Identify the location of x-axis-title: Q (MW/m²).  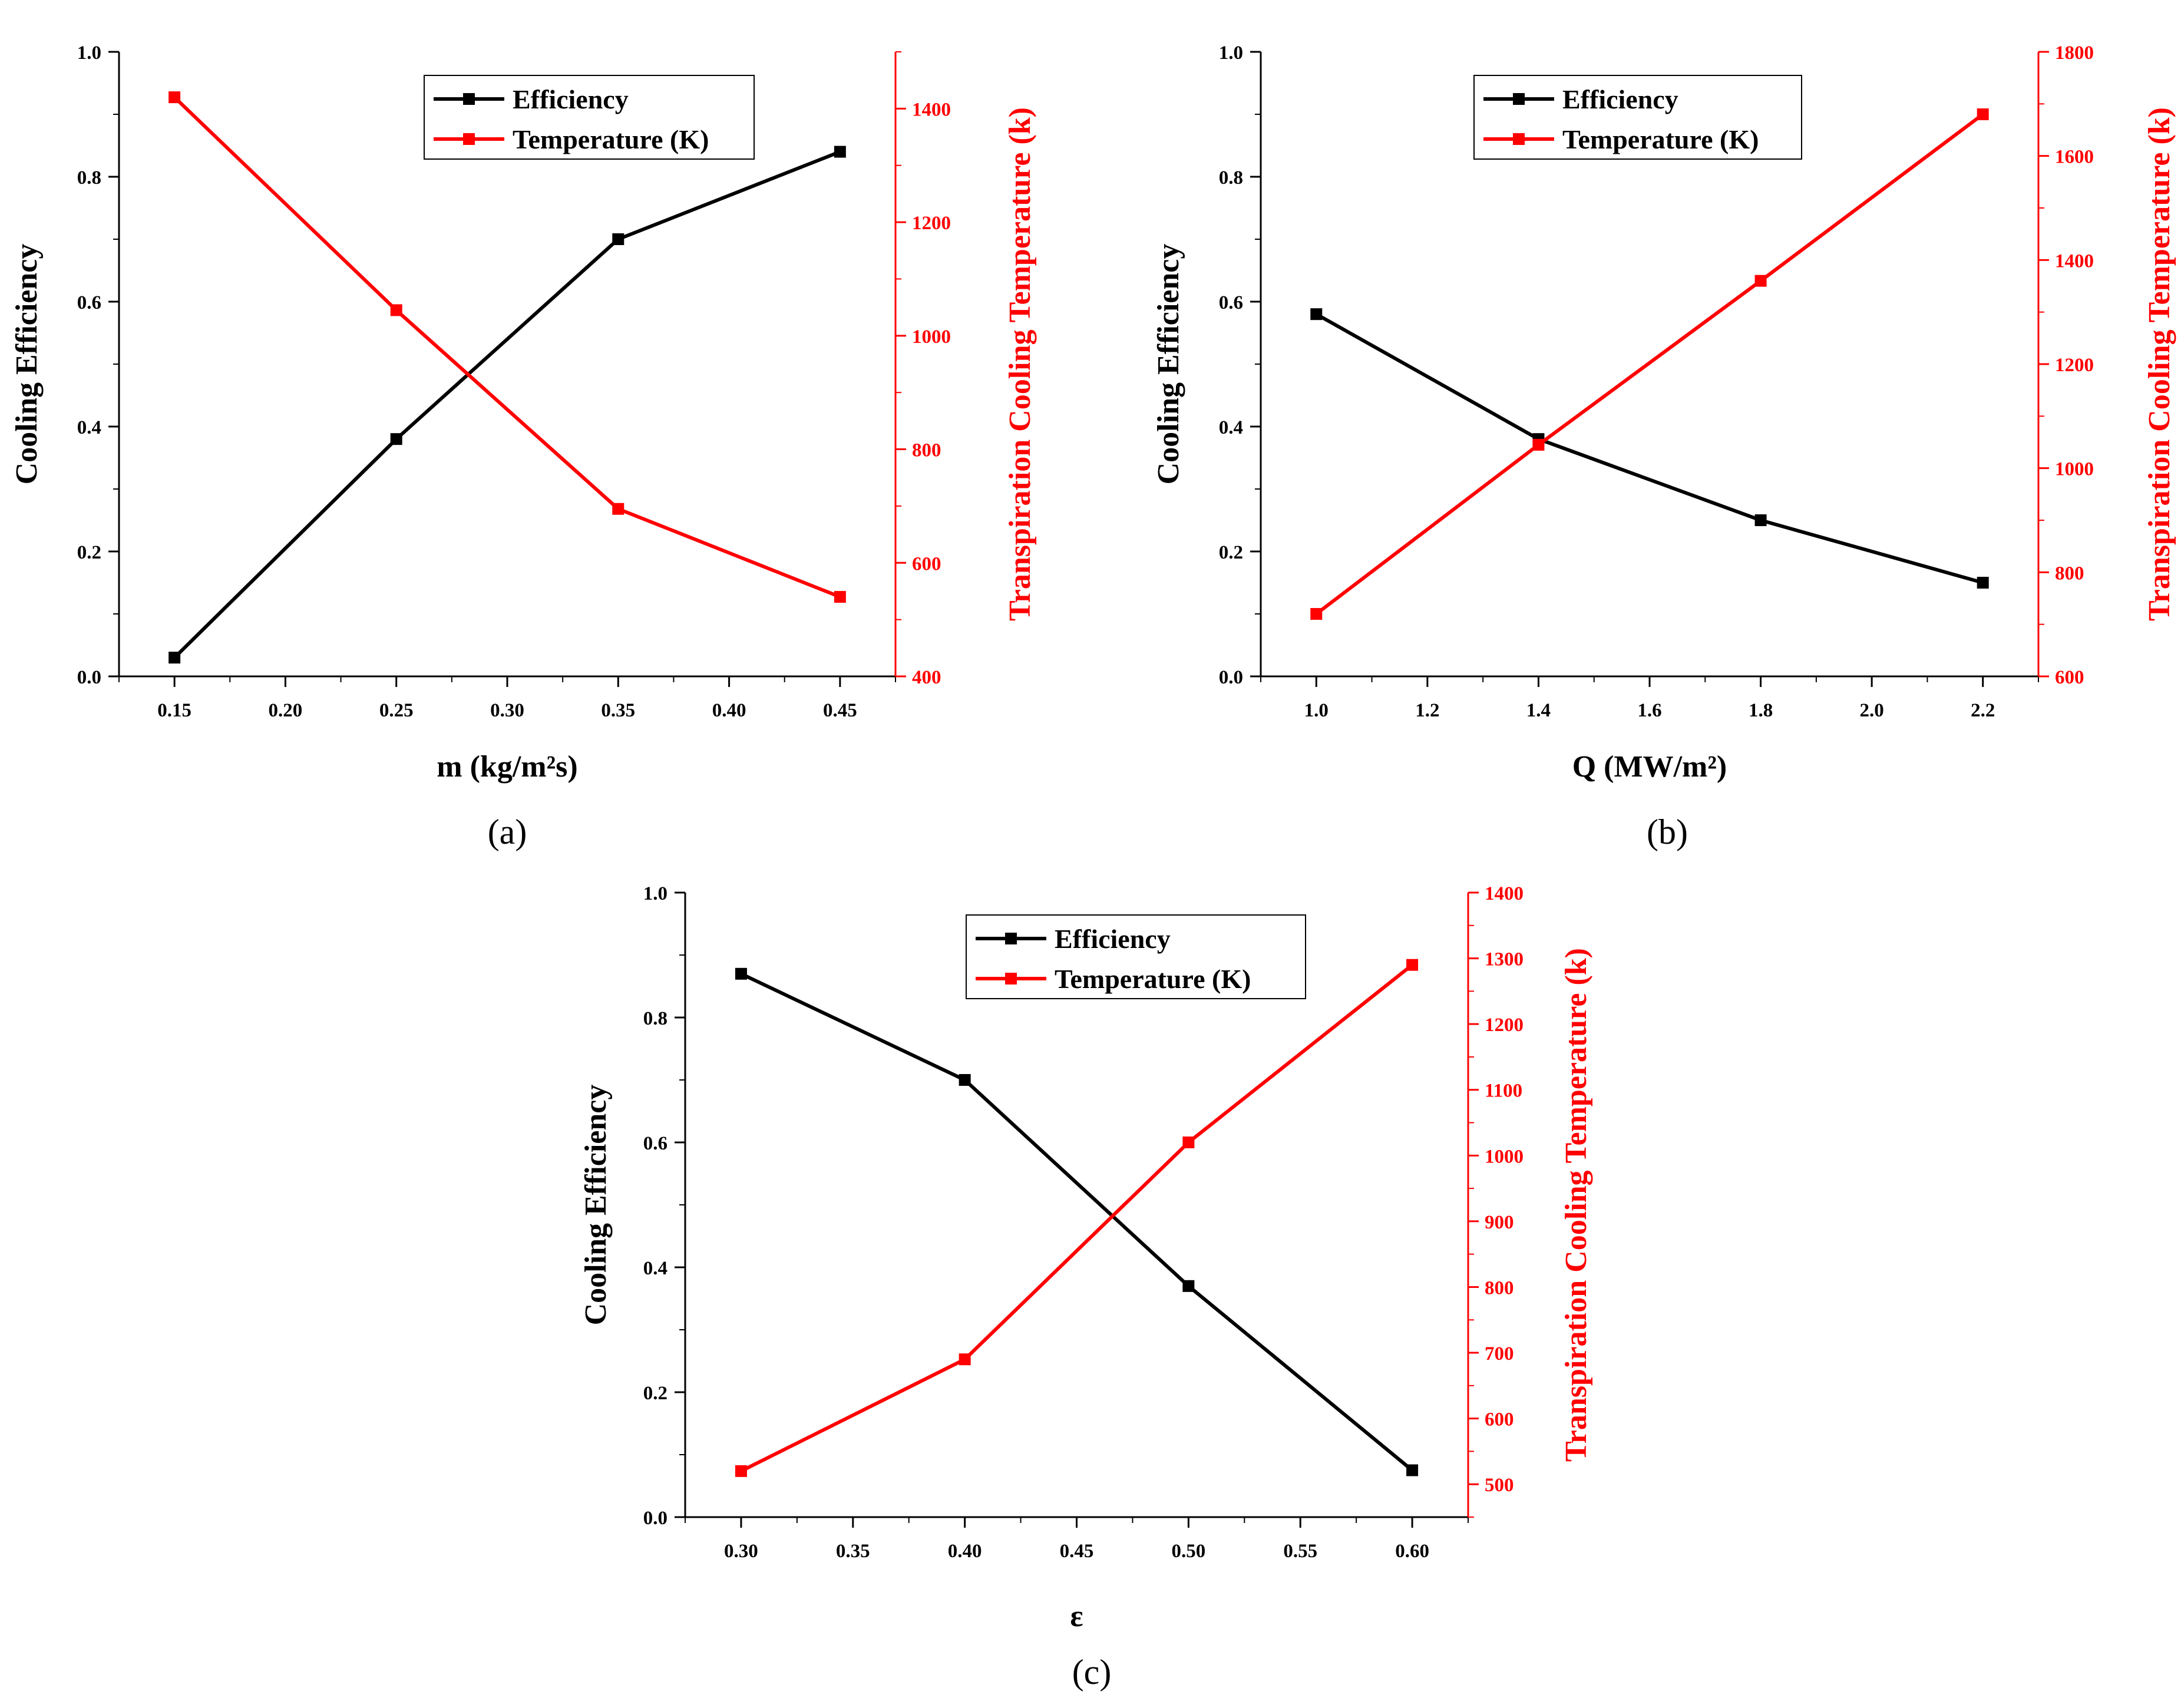
(1649, 767).